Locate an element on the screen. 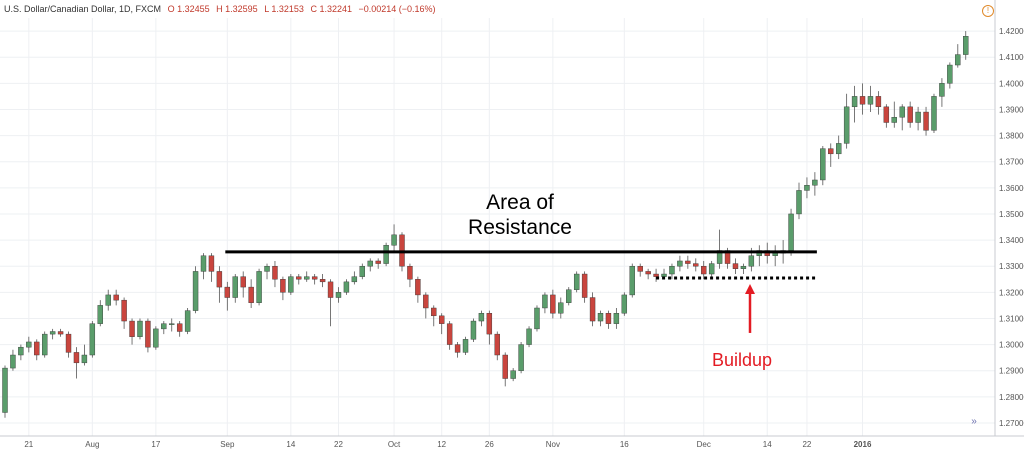  x-tick-label: 16 is located at coordinates (624, 444).